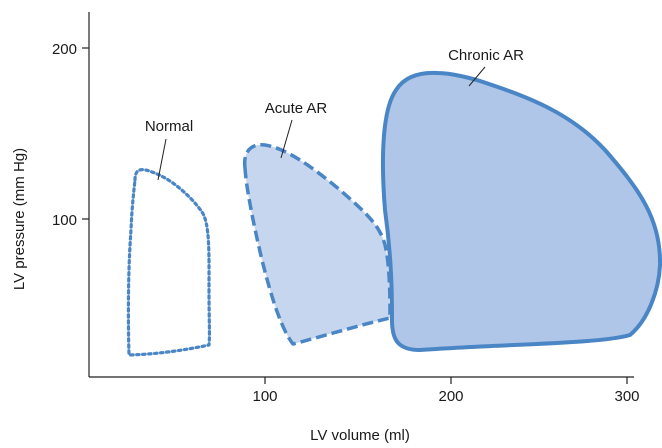 Image resolution: width=662 pixels, height=448 pixels. Describe the element at coordinates (64, 220) in the screenshot. I see `y-tick-label-100: 100` at that location.